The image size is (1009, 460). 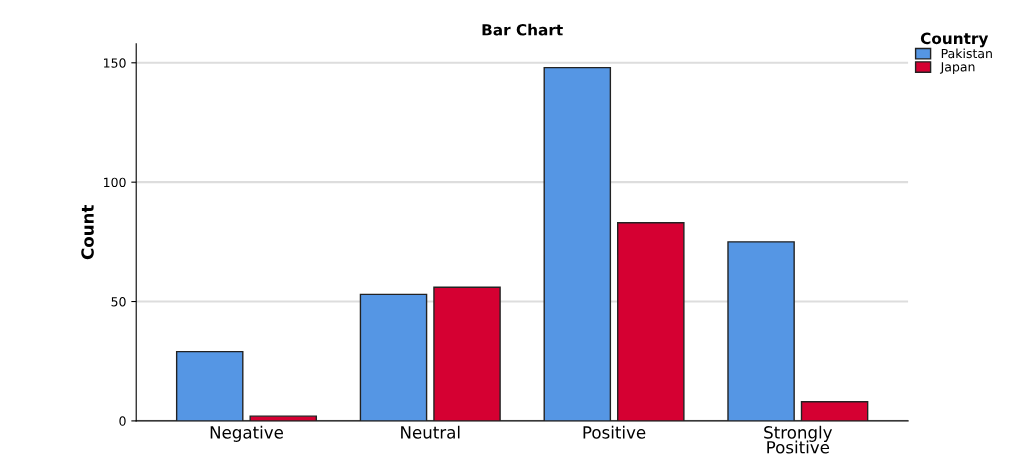 I want to click on y-tick-label: 0, so click(x=122, y=421).